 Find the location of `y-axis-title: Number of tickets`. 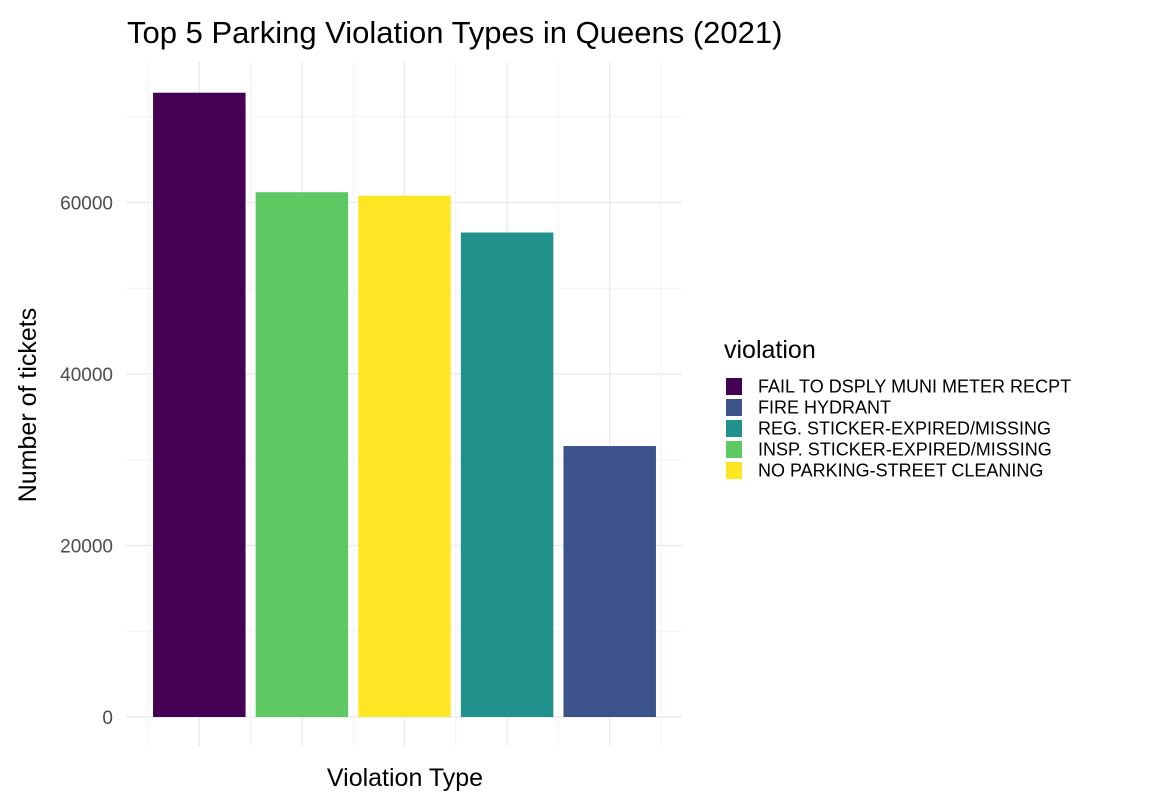

y-axis-title: Number of tickets is located at coordinates (28, 405).